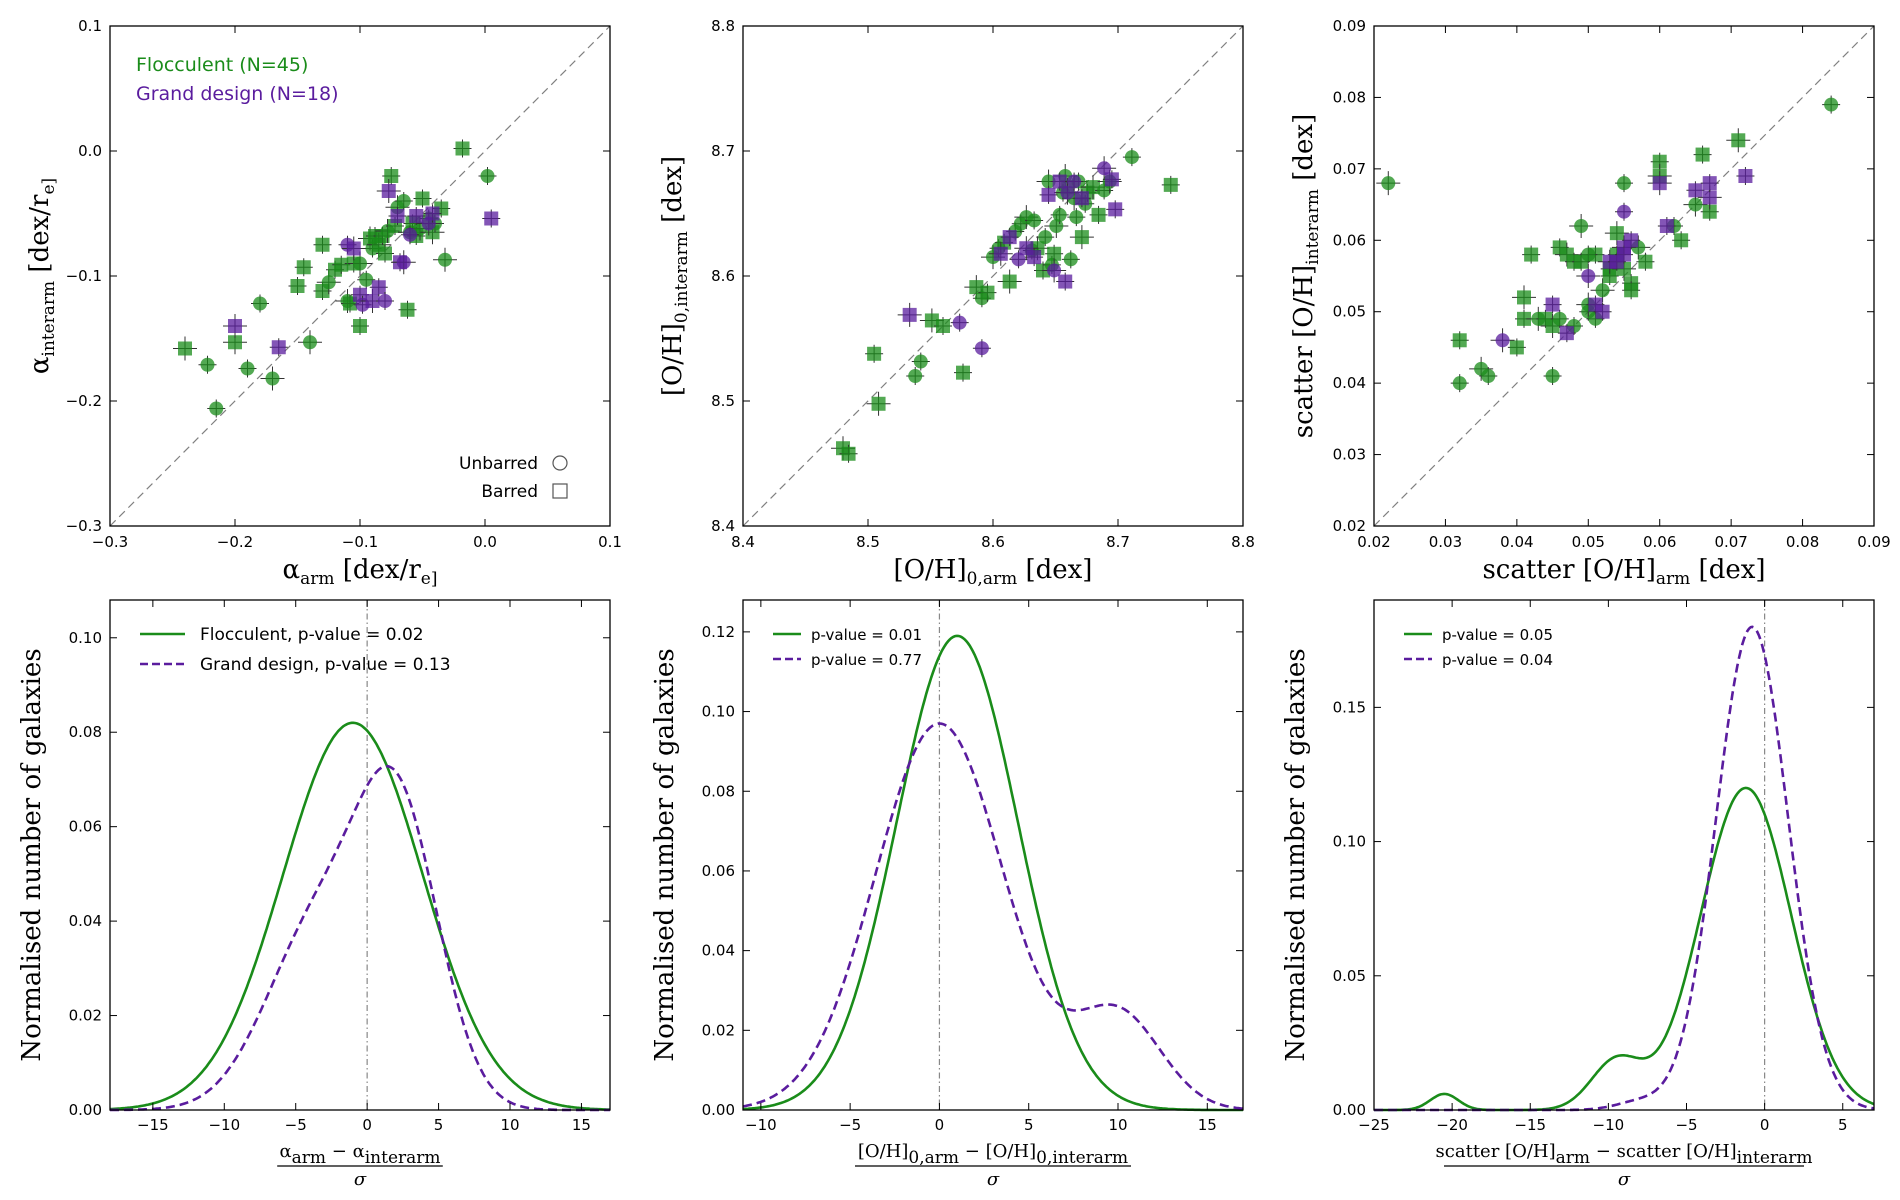  I want to click on legend-label: p-value = 0.04, so click(1497, 660).